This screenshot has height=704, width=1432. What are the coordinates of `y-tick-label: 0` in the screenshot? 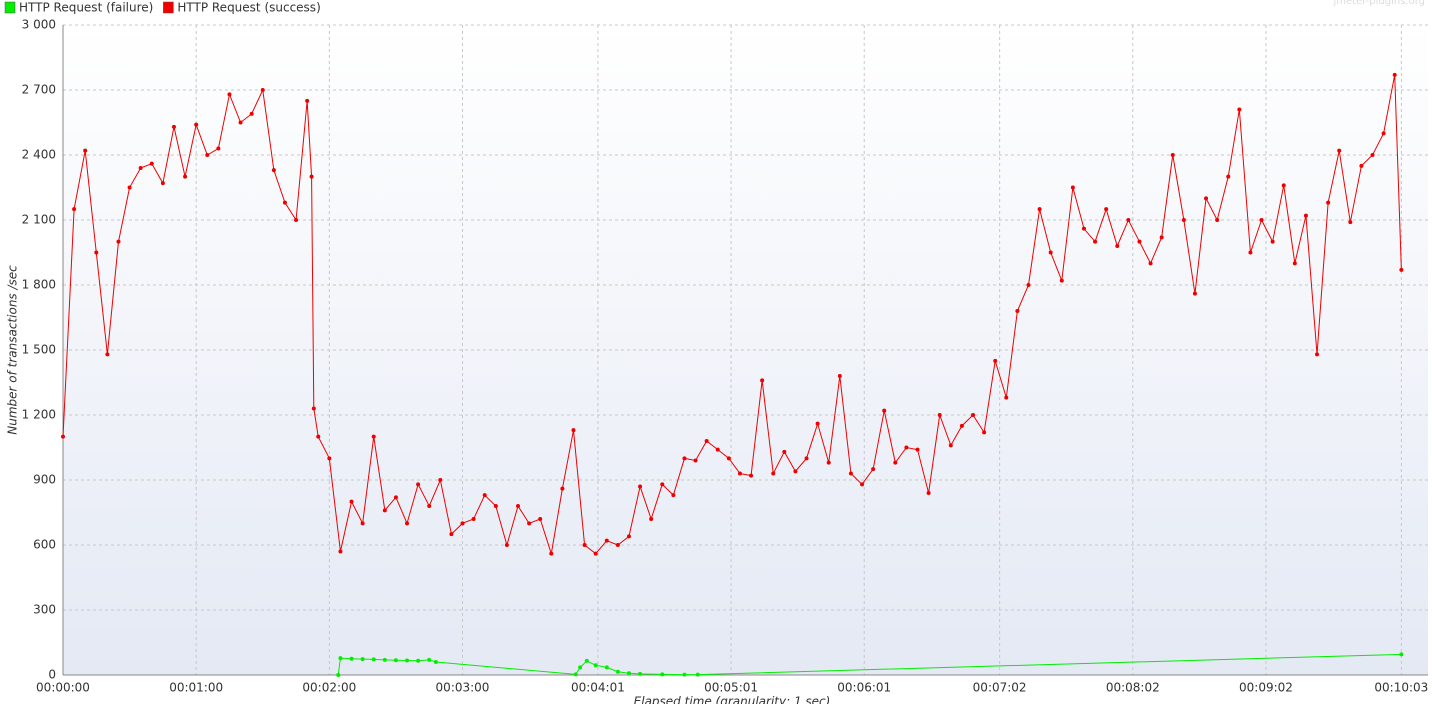 It's located at (52, 675).